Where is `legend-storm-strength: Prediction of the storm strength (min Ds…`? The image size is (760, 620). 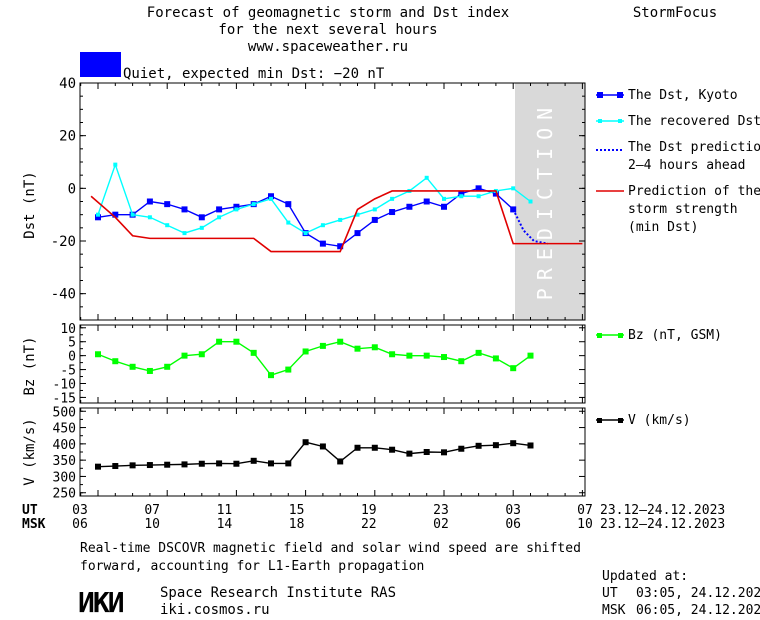 legend-storm-strength: Prediction of the storm strength (min Ds… is located at coordinates (678, 209).